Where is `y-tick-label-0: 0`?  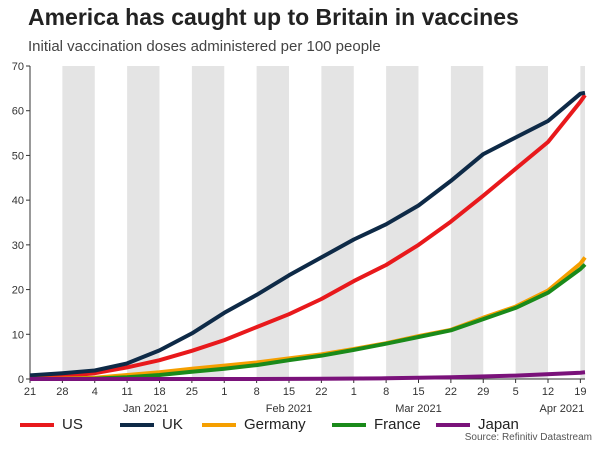 y-tick-label-0: 0 is located at coordinates (21, 380).